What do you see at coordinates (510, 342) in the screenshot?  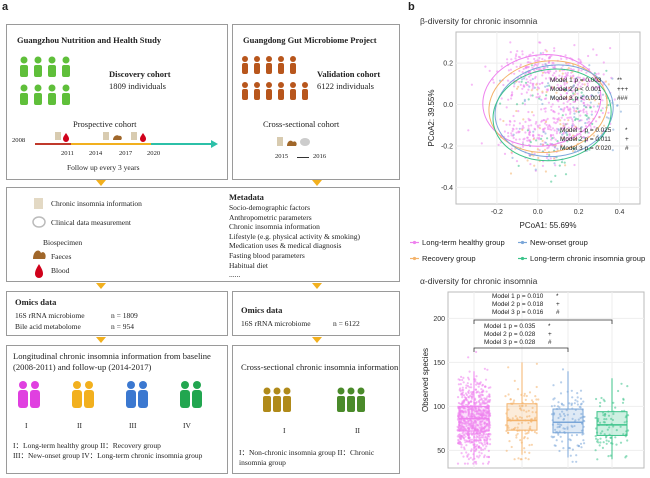 I see `alpha-annot-inner: Model 3 p = 0.028` at bounding box center [510, 342].